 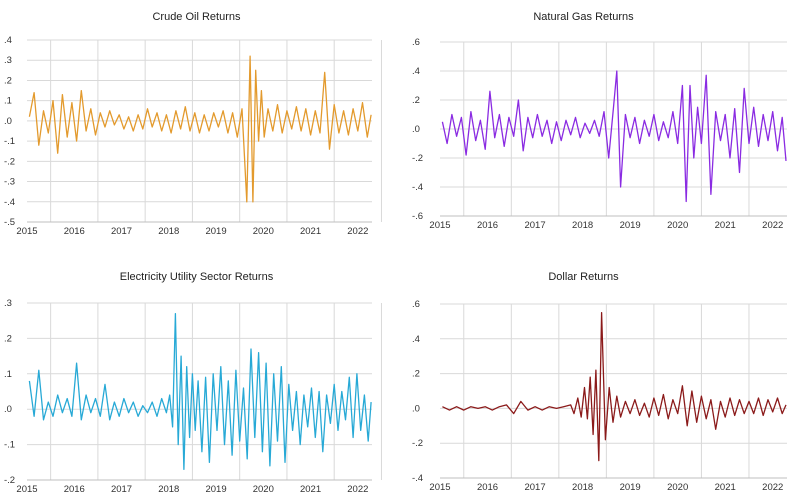 What do you see at coordinates (583, 277) in the screenshot?
I see `chart-title: Dollar Returns` at bounding box center [583, 277].